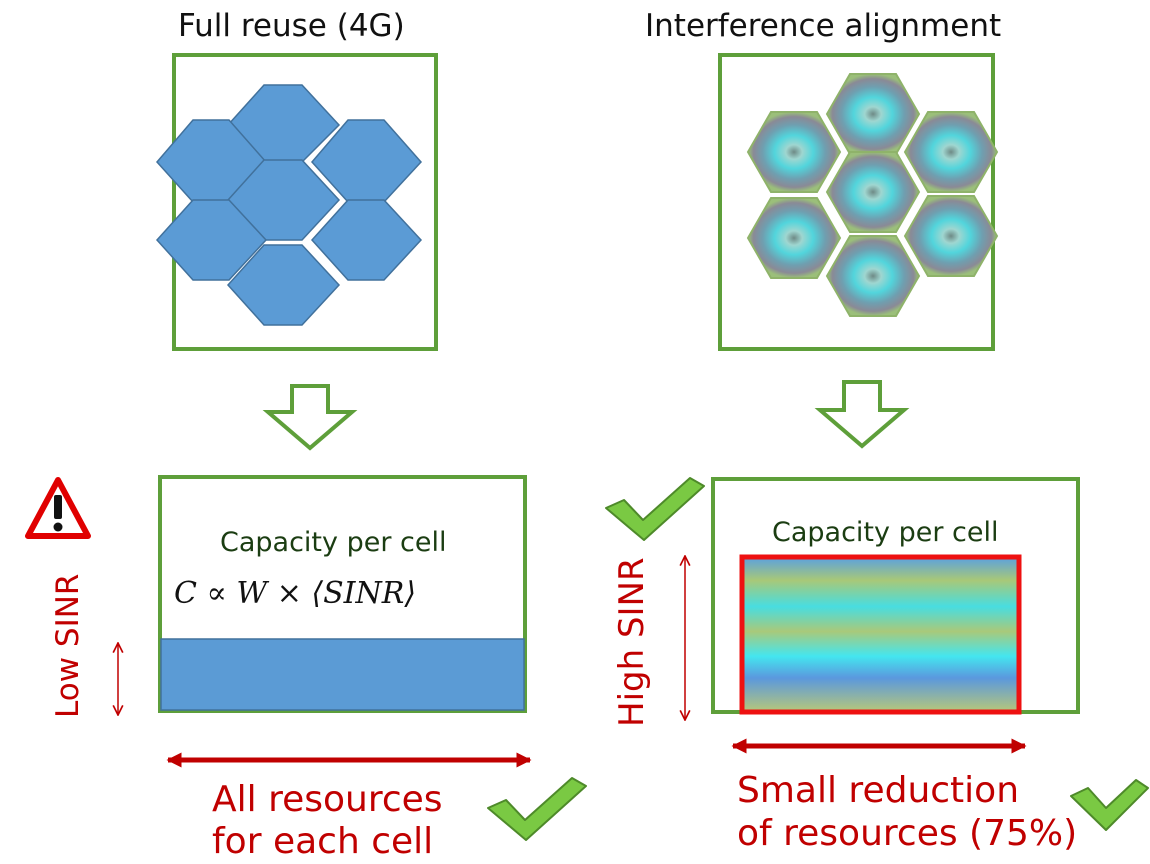 The image size is (1150, 864). What do you see at coordinates (951, 152) in the screenshot?
I see `aligned-cell-upper-right` at bounding box center [951, 152].